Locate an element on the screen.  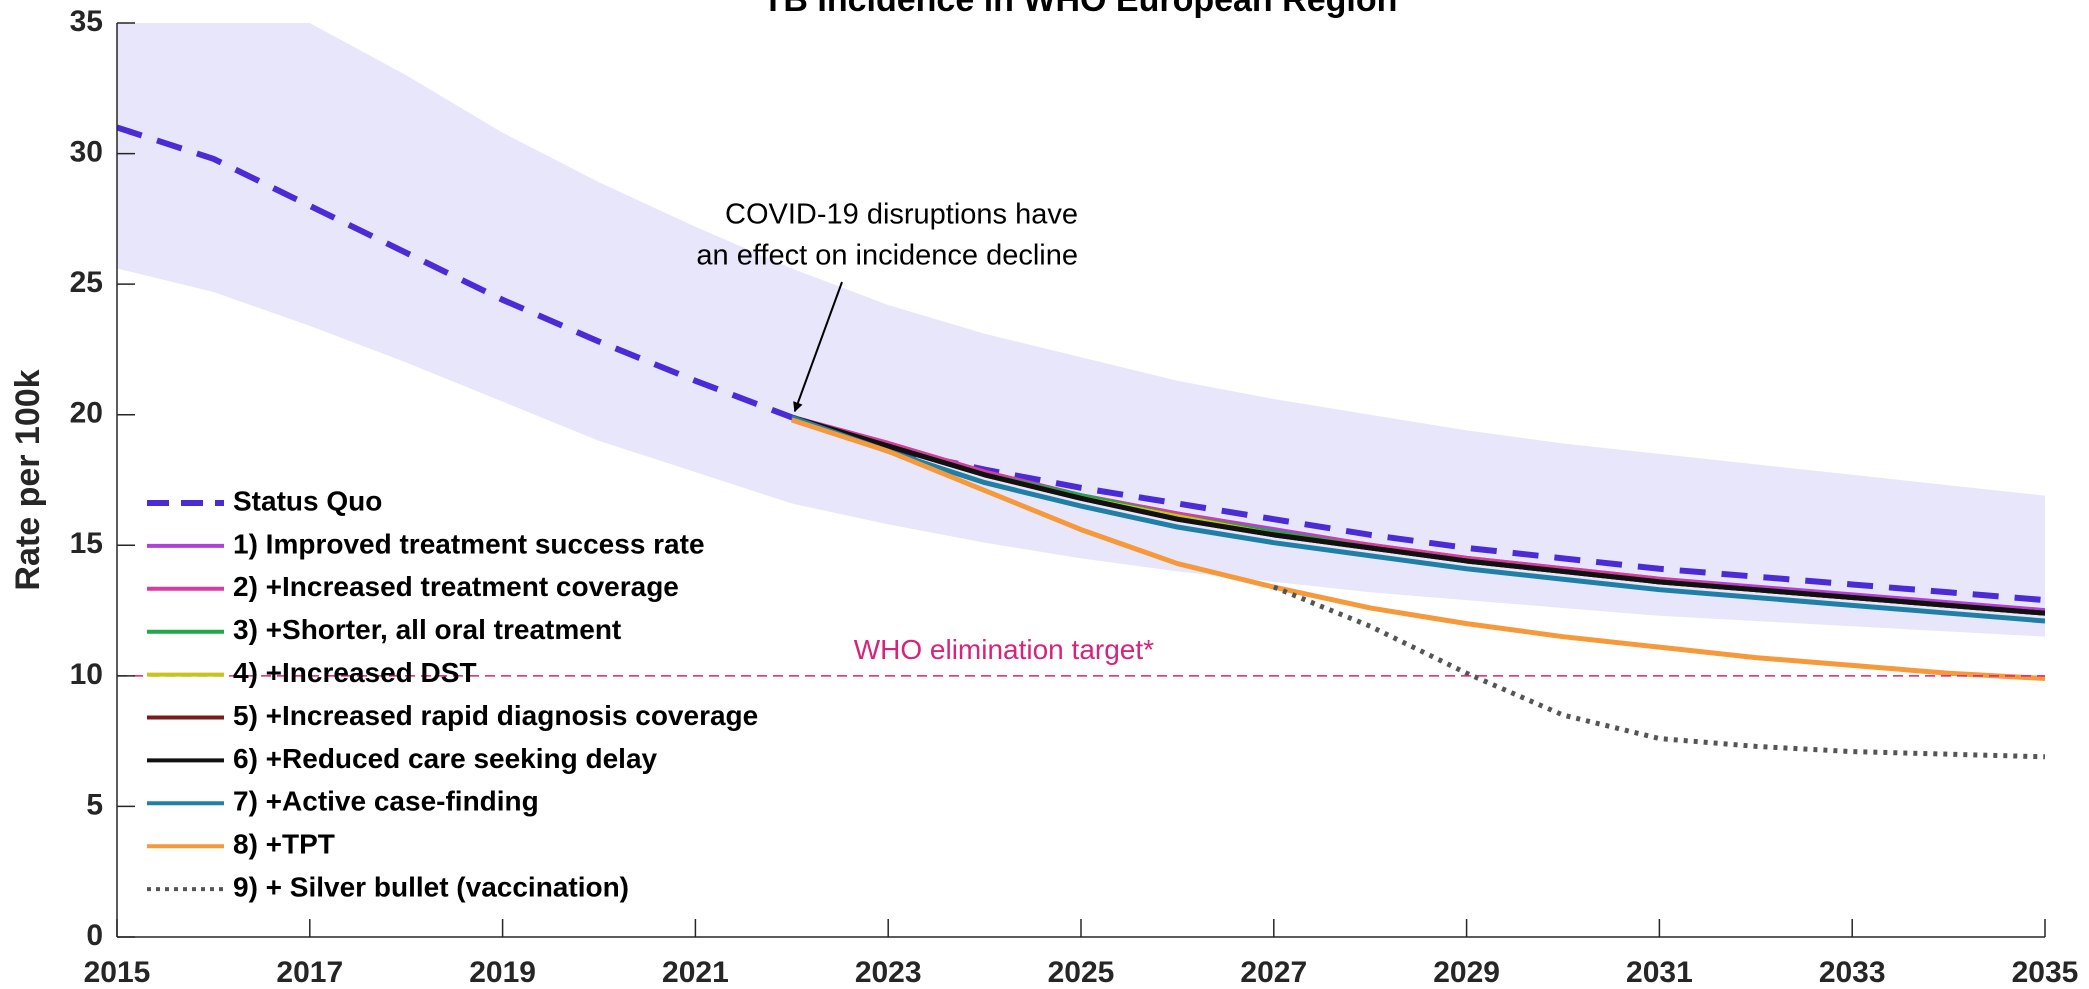
y-tick-label: 15 is located at coordinates (86, 543).